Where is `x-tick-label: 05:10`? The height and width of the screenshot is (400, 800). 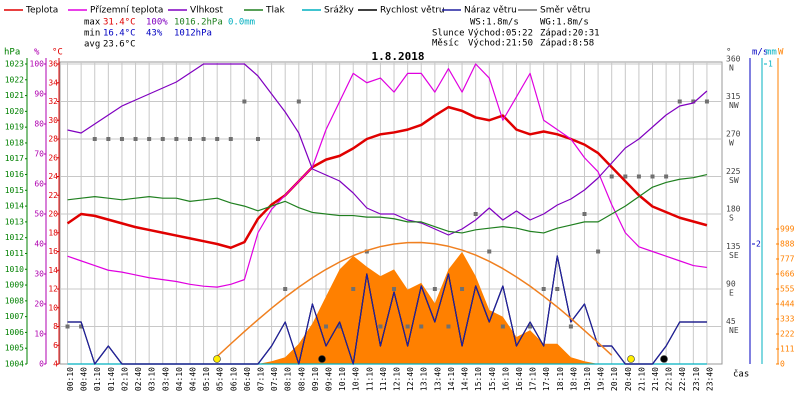 x-tick-label: 05:10 is located at coordinates (206, 379).